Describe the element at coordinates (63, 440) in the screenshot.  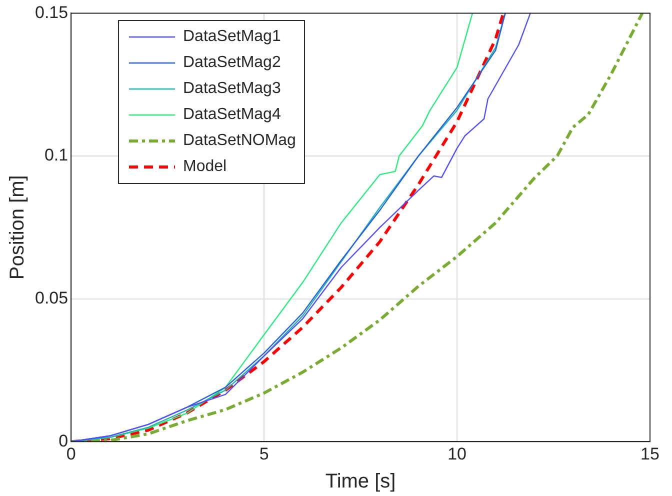
I see `y-tick-label: 0` at that location.